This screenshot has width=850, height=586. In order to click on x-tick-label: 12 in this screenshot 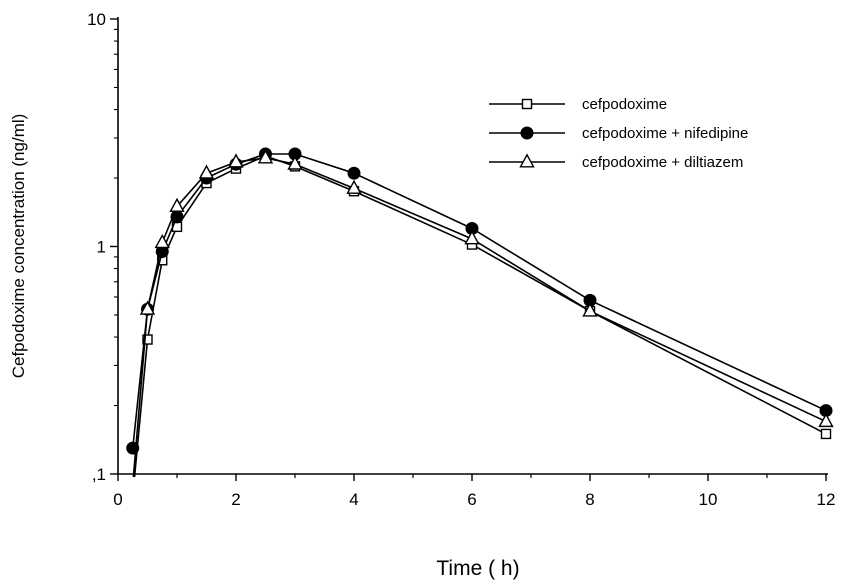, I will do `click(826, 499)`.